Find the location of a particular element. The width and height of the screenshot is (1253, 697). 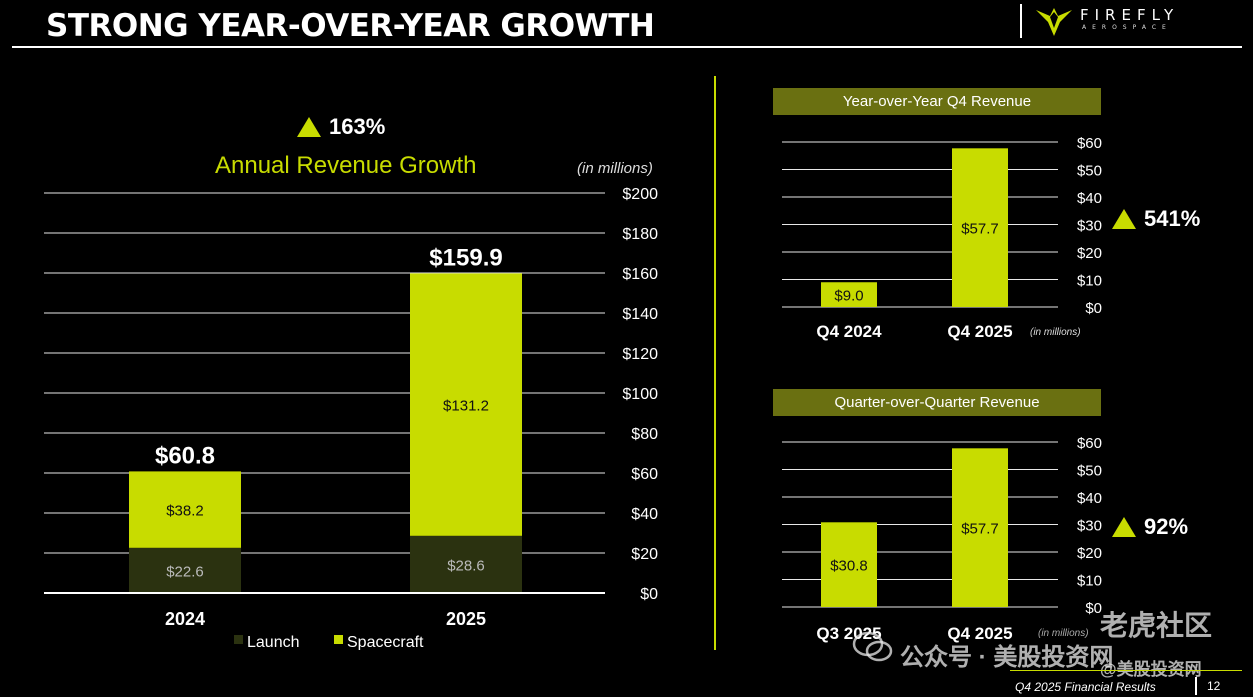

annual-units-label: (in millions) is located at coordinates (615, 168).